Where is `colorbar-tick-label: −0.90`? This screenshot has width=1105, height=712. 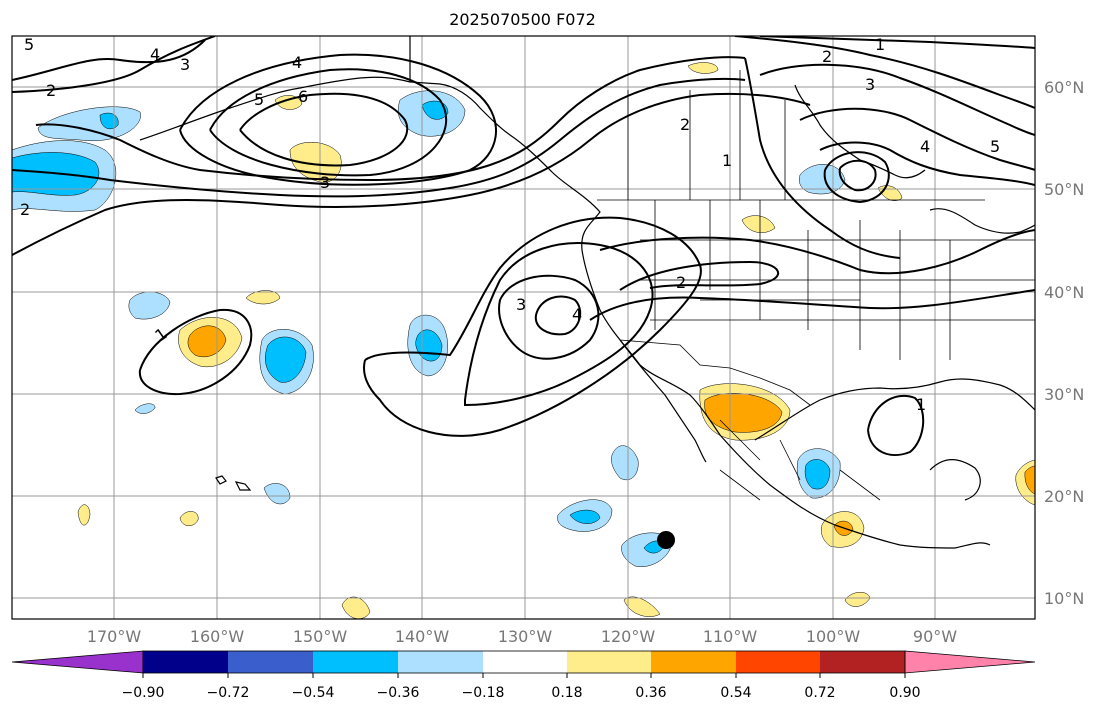 colorbar-tick-label: −0.90 is located at coordinates (143, 693).